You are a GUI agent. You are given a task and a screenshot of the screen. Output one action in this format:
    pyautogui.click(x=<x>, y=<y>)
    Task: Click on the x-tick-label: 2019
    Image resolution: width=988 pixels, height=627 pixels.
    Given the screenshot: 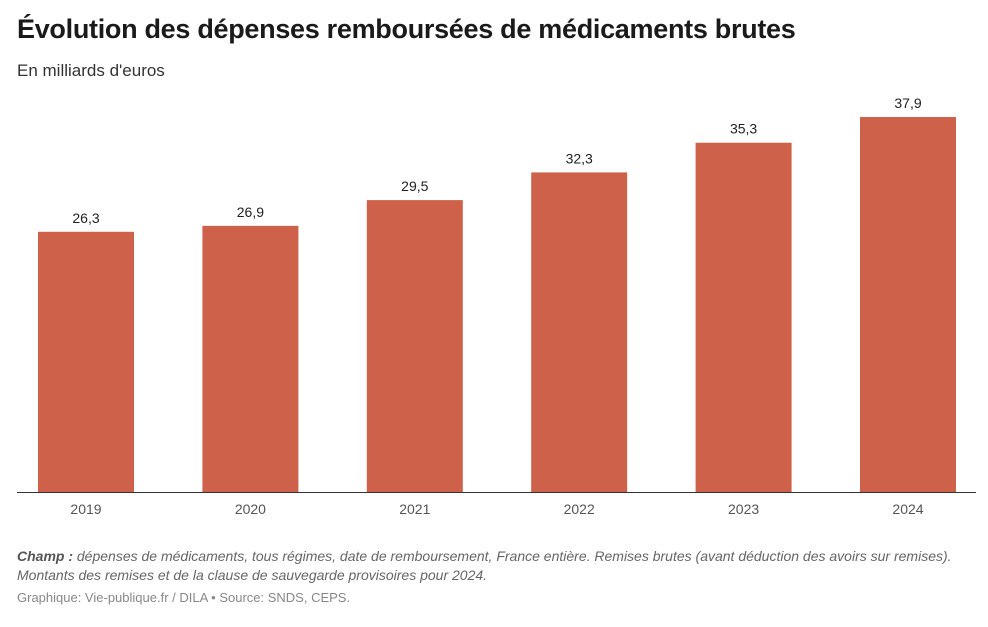 What is the action you would take?
    pyautogui.click(x=85, y=509)
    